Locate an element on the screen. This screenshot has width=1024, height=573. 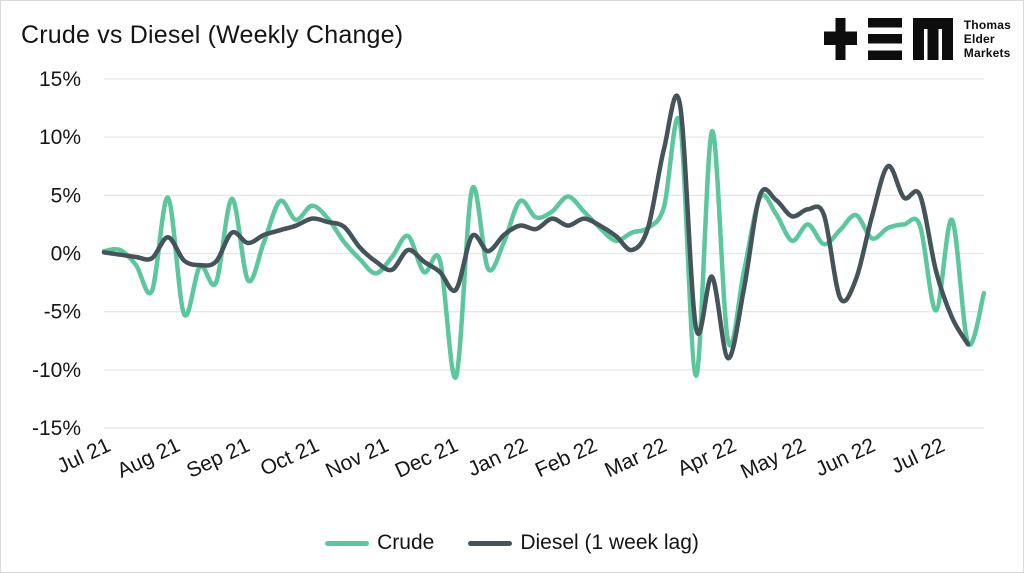
x-axis-tick-label: Feb 22 is located at coordinates (566, 458).